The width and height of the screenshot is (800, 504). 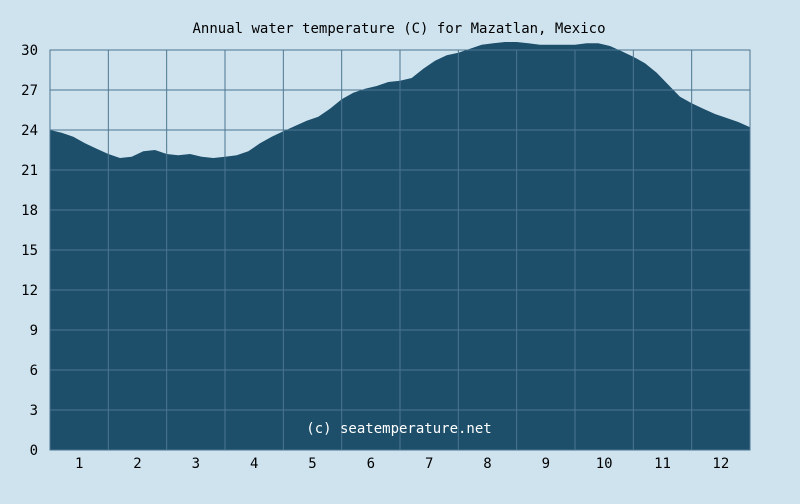 What do you see at coordinates (720, 464) in the screenshot?
I see `x-tick-label: 12` at bounding box center [720, 464].